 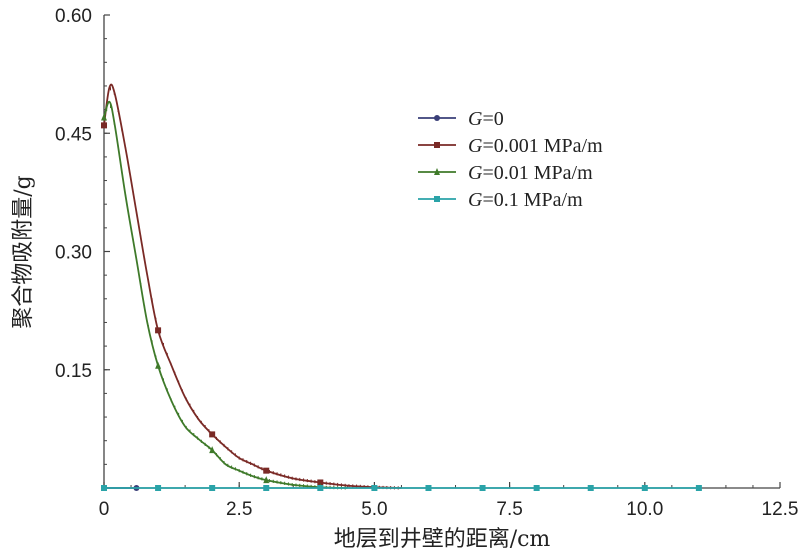 I want to click on y-tick-label: 0.45, so click(x=73, y=134).